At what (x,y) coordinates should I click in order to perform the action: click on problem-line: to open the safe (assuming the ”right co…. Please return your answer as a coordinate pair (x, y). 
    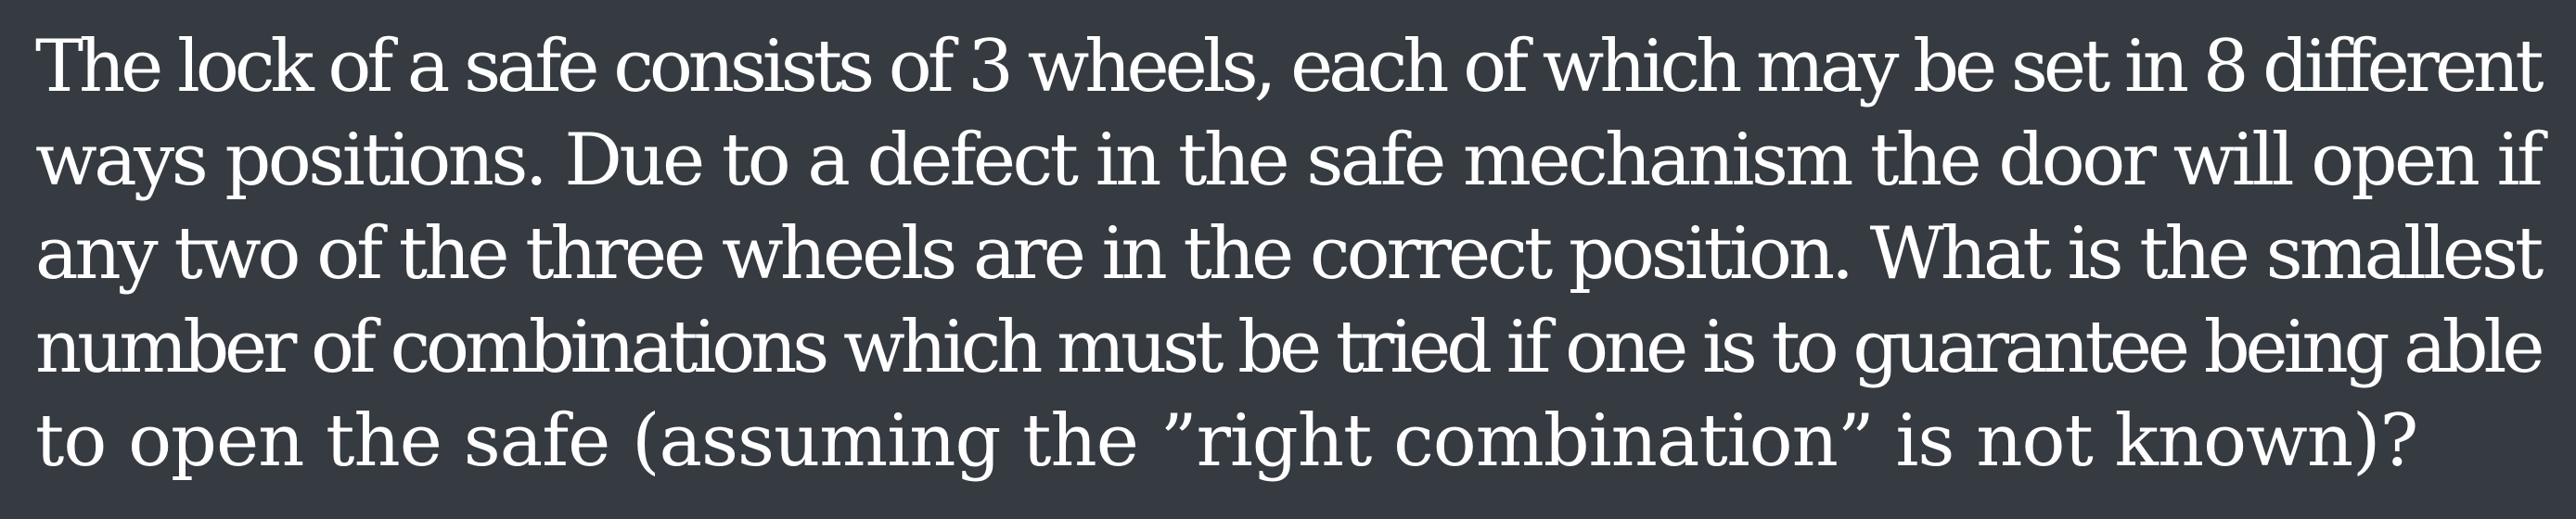
    Looking at the image, I should click on (1226, 441).